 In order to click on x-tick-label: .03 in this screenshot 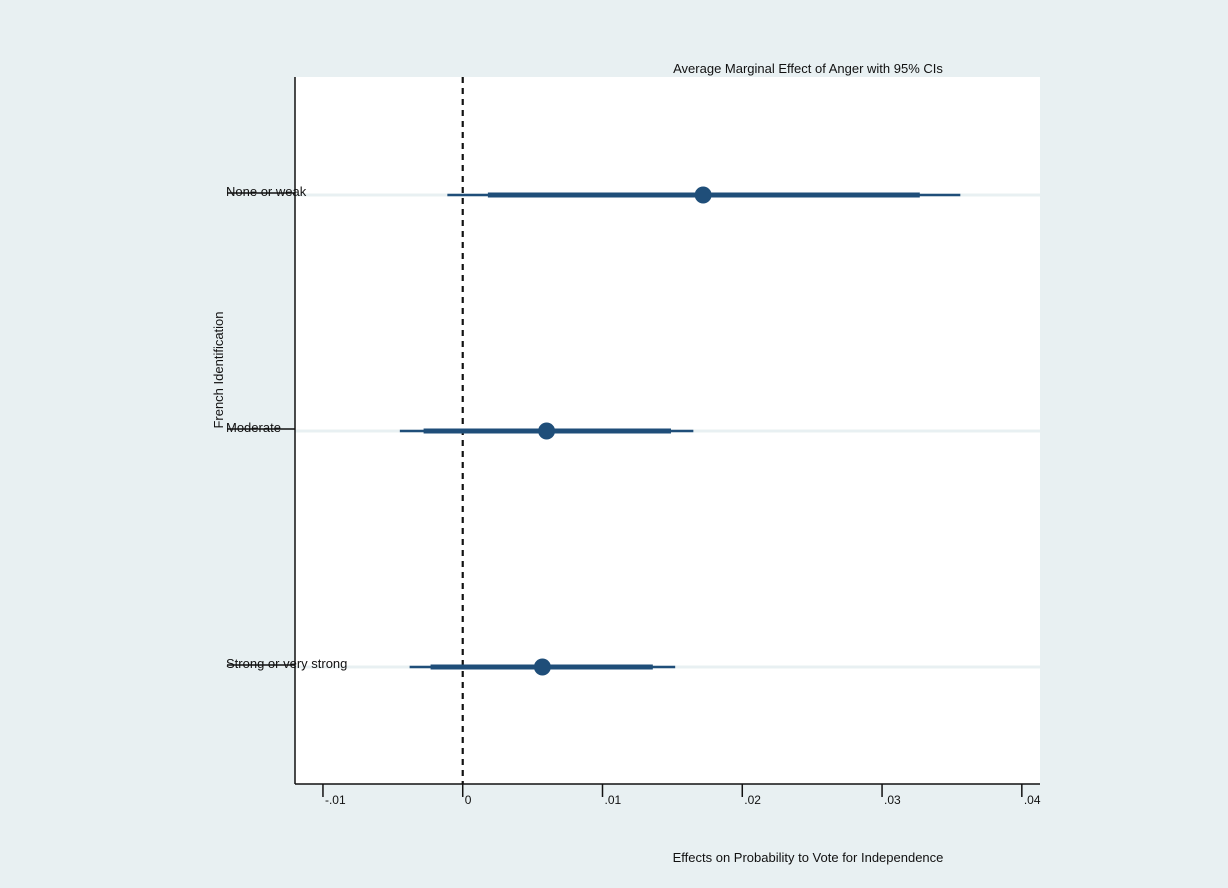, I will do `click(892, 800)`.